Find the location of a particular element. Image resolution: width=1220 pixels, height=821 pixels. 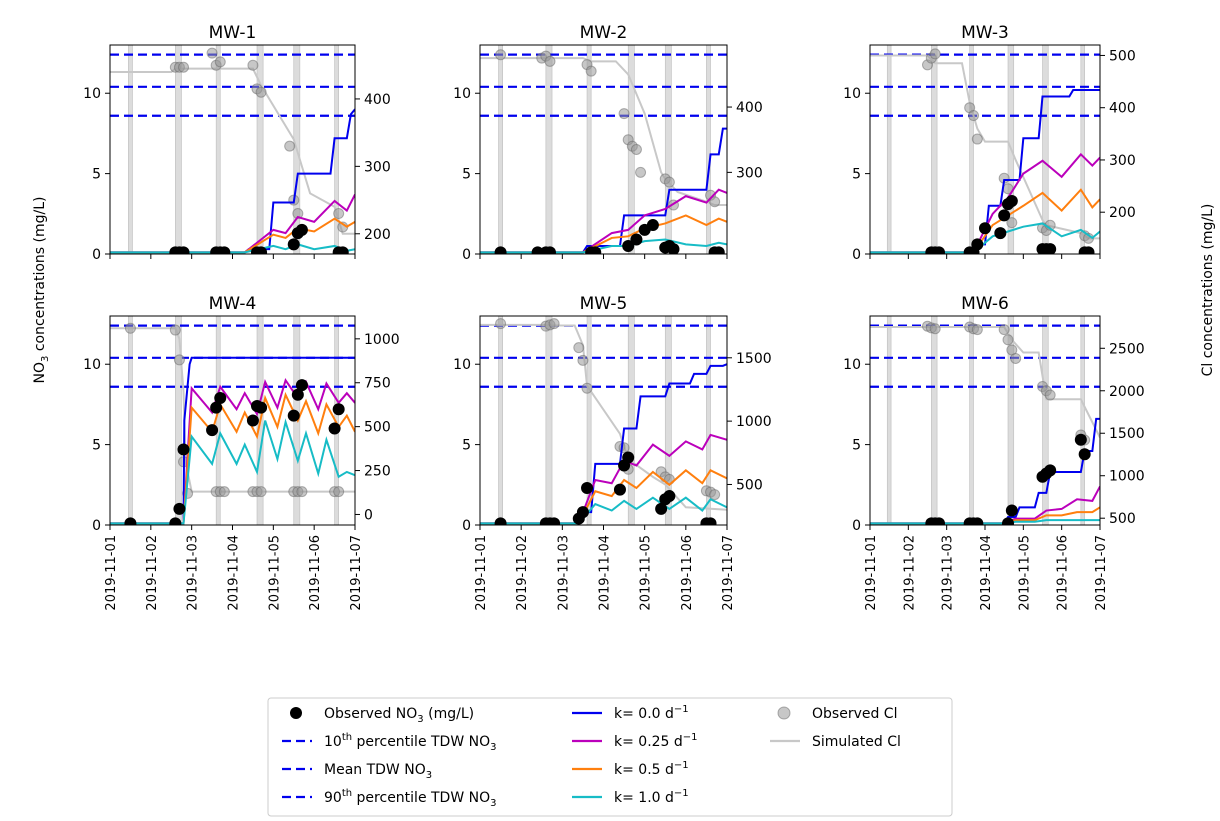

y2-tick-label: 0 is located at coordinates (368, 515).